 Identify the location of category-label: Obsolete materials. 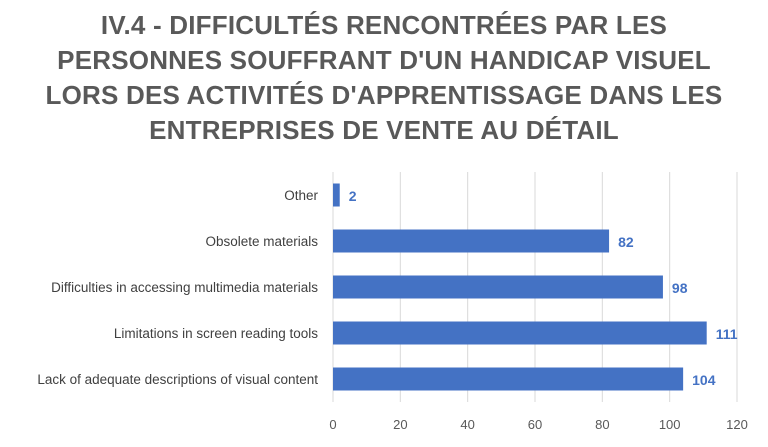
(261, 241).